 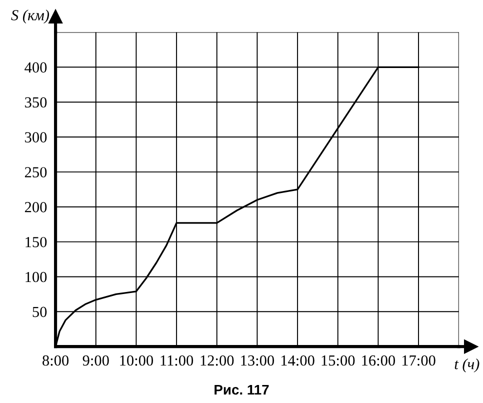 I want to click on x-tick-label: 8:00, so click(x=55, y=360).